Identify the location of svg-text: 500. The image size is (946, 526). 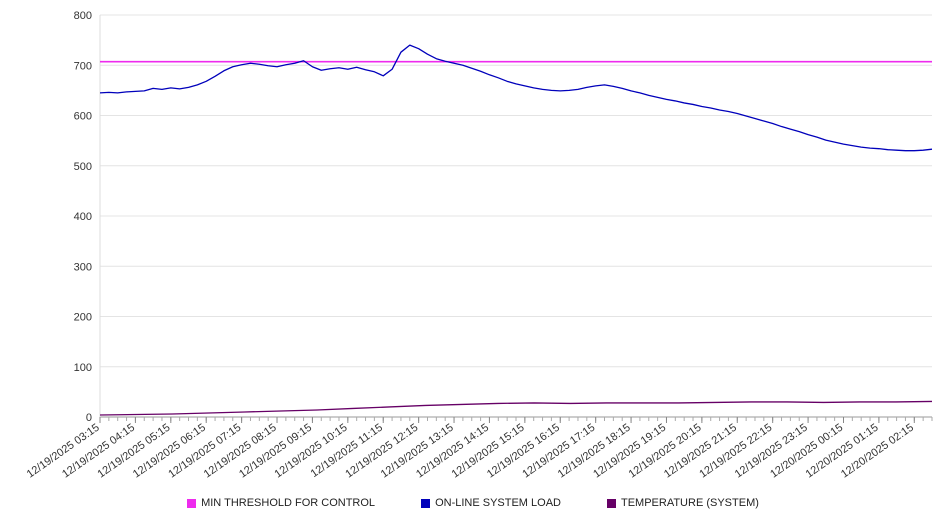
(83, 167).